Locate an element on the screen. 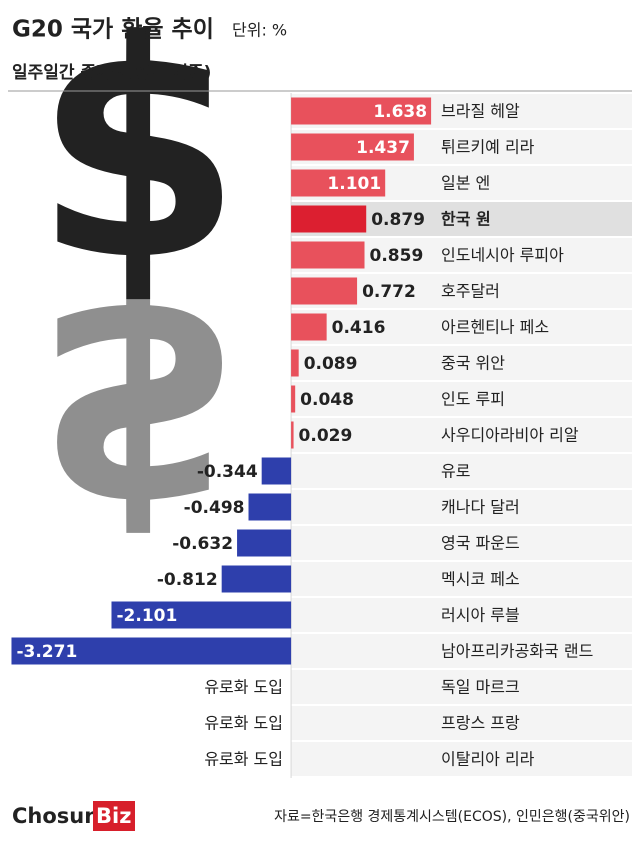 Image resolution: width=640 pixels, height=848 pixels. value-label: -0.632 is located at coordinates (202, 544).